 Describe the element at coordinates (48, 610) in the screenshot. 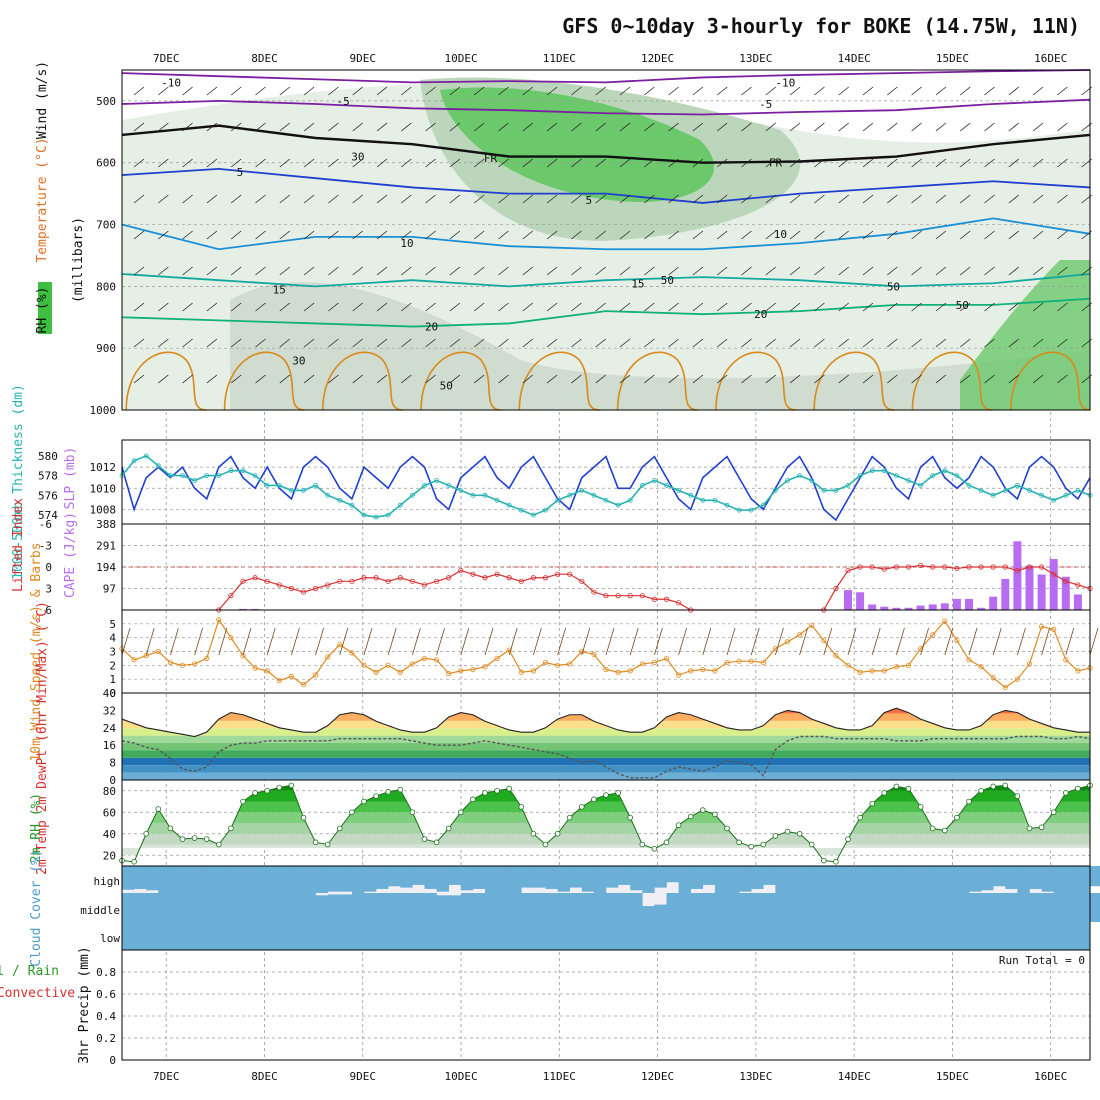

I see `lifted-tick: 6` at that location.